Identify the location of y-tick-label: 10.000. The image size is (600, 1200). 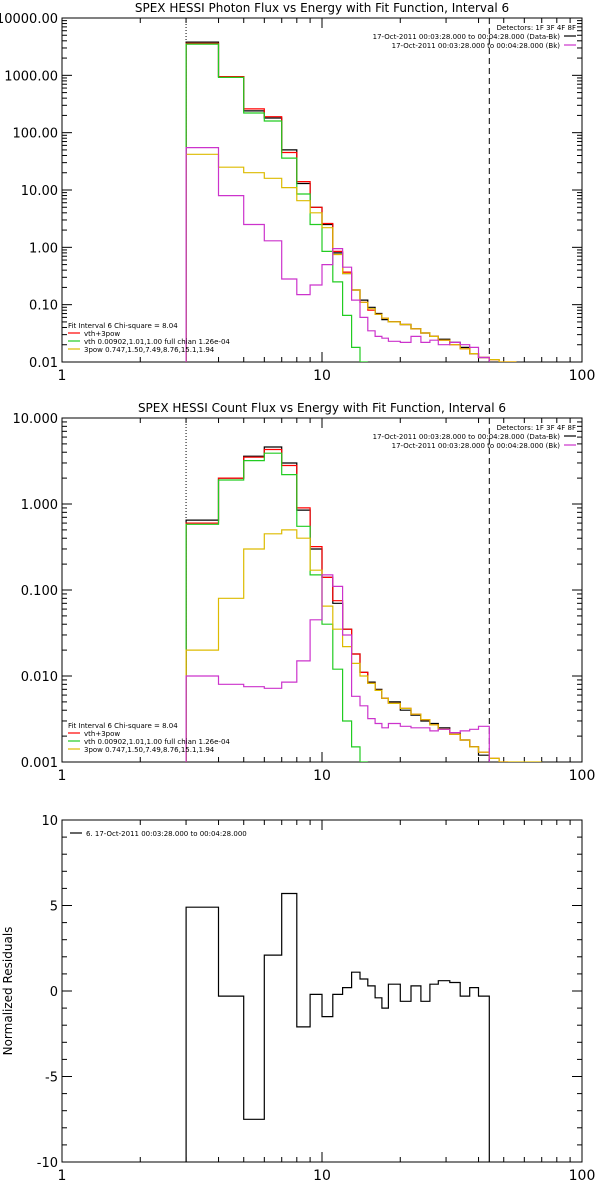
(36, 419).